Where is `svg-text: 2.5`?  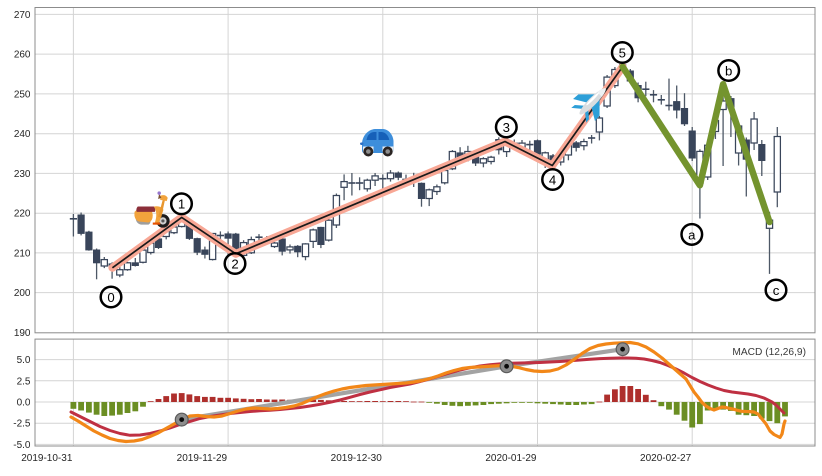 svg-text: 2.5 is located at coordinates (24, 381).